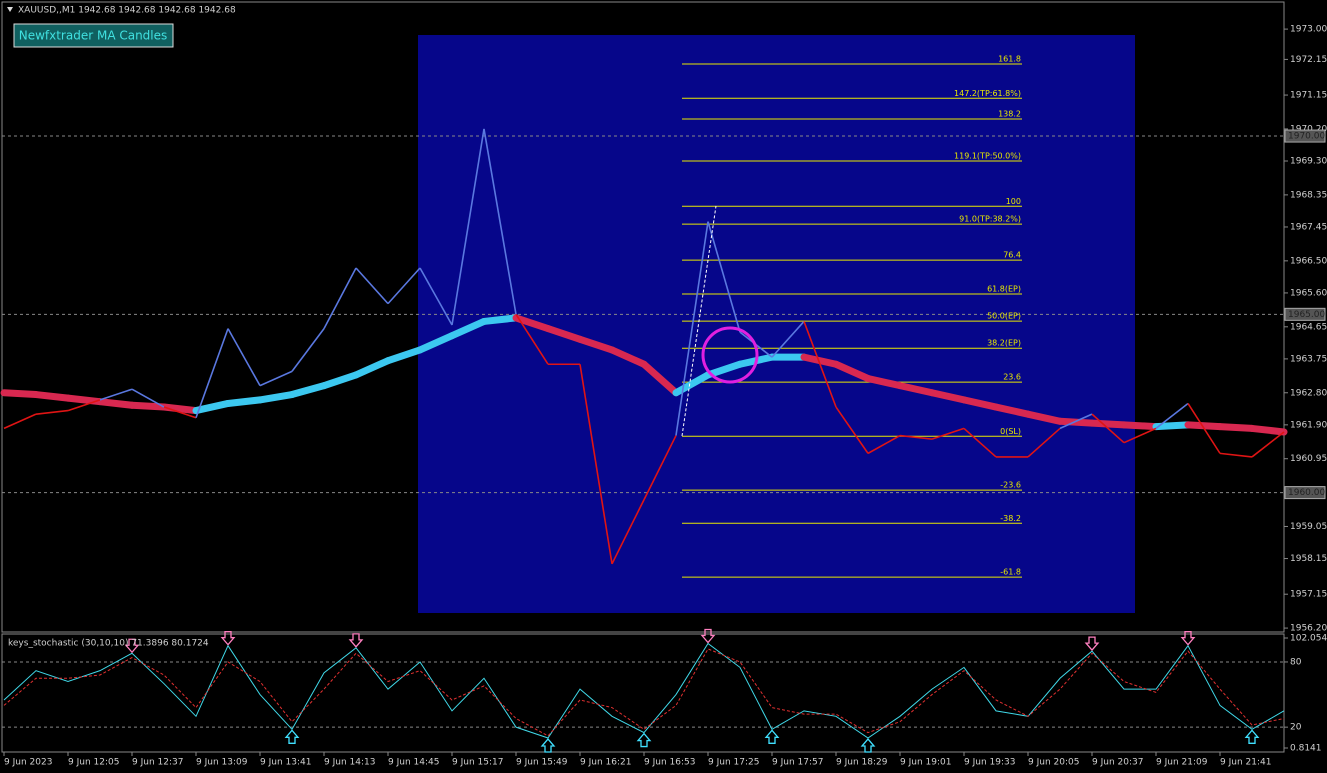 The width and height of the screenshot is (1327, 773). I want to click on price-level-label: 1960.00, so click(1306, 493).